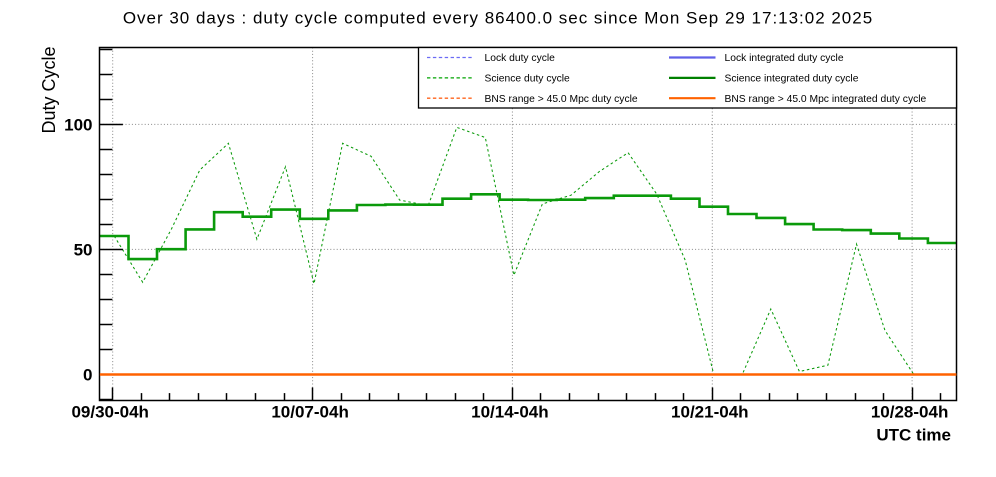 The width and height of the screenshot is (996, 477). I want to click on svg-text: Lock duty cycle, so click(520, 58).